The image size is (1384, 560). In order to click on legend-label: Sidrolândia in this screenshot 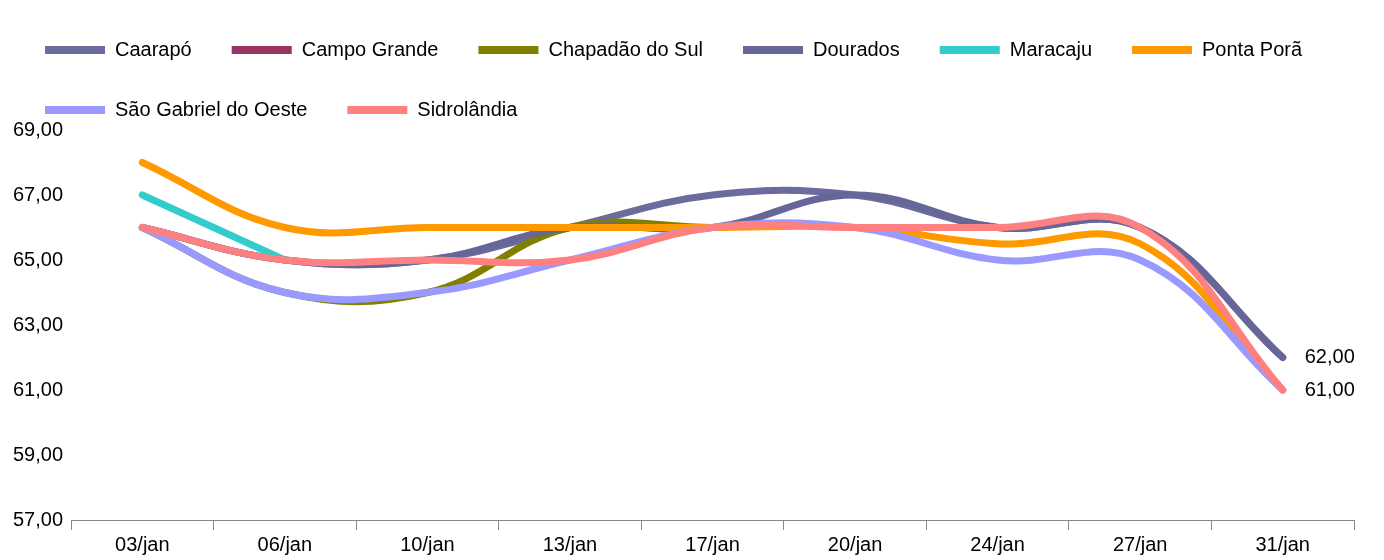, I will do `click(468, 108)`.